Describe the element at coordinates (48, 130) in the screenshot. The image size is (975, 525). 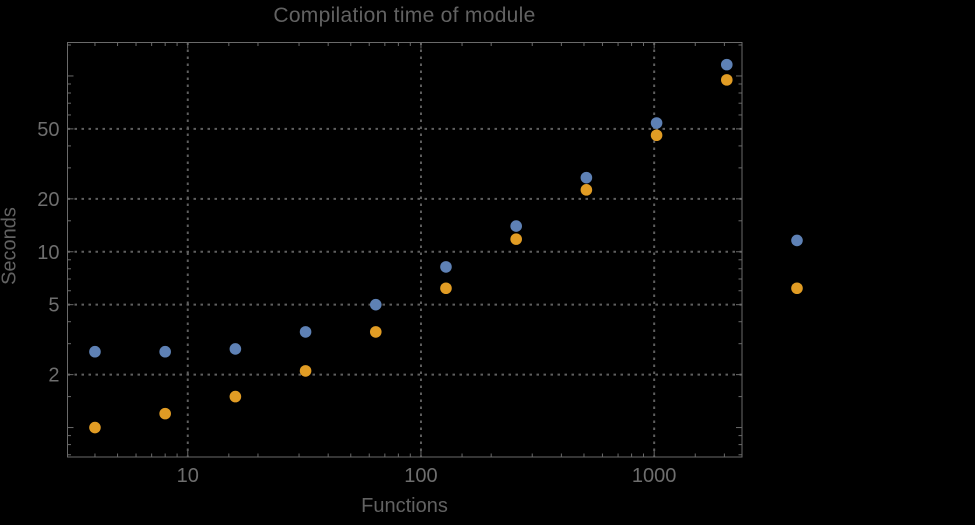
I see `y-tick-label: 50` at that location.